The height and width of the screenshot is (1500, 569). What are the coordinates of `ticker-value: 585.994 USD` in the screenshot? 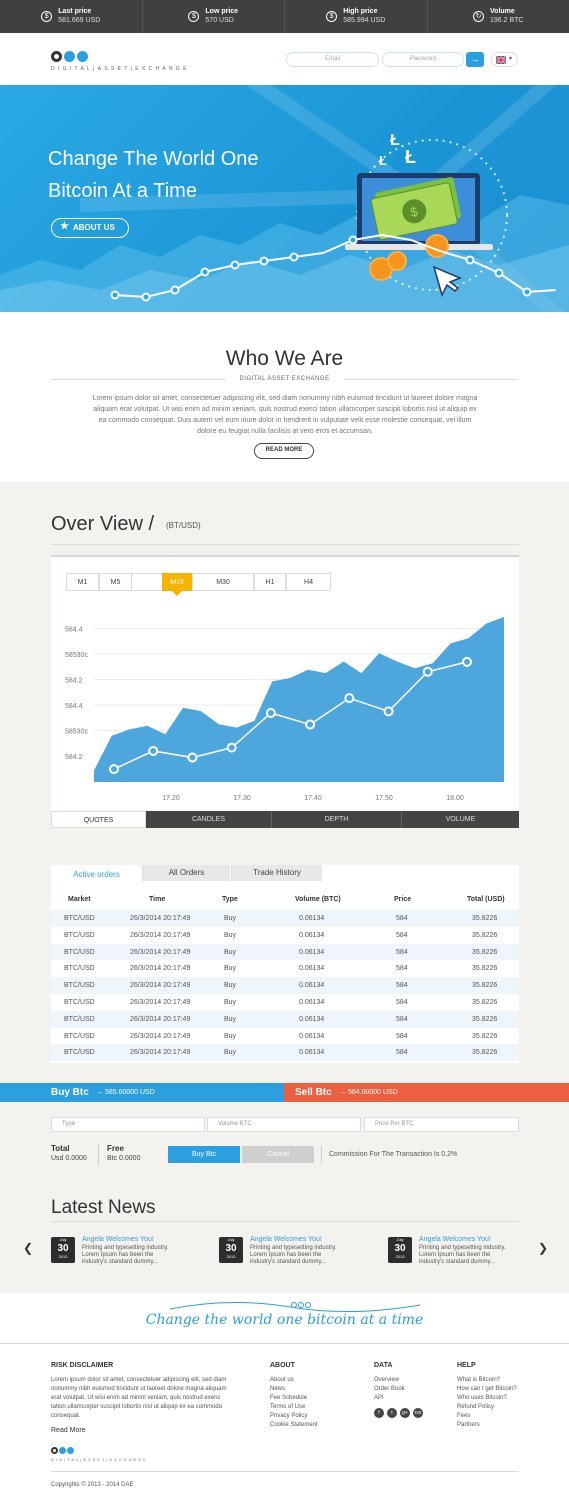 It's located at (364, 20).